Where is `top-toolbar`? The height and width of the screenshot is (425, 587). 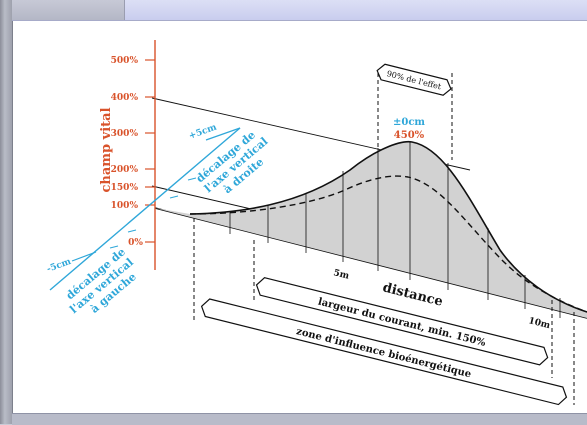 top-toolbar is located at coordinates (299, 10).